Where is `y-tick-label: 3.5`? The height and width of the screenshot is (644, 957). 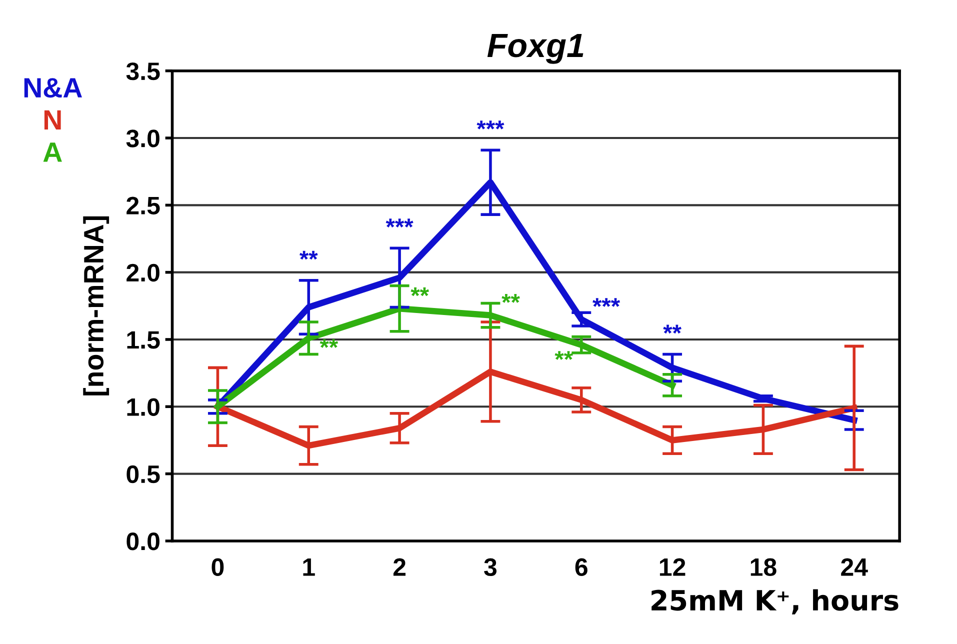
y-tick-label: 3.5 is located at coordinates (143, 71).